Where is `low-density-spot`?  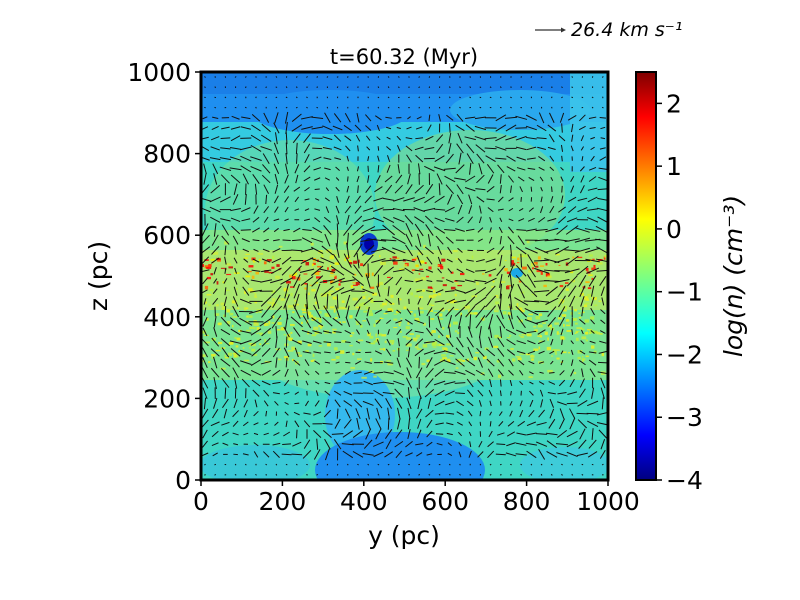 low-density-spot is located at coordinates (517, 273).